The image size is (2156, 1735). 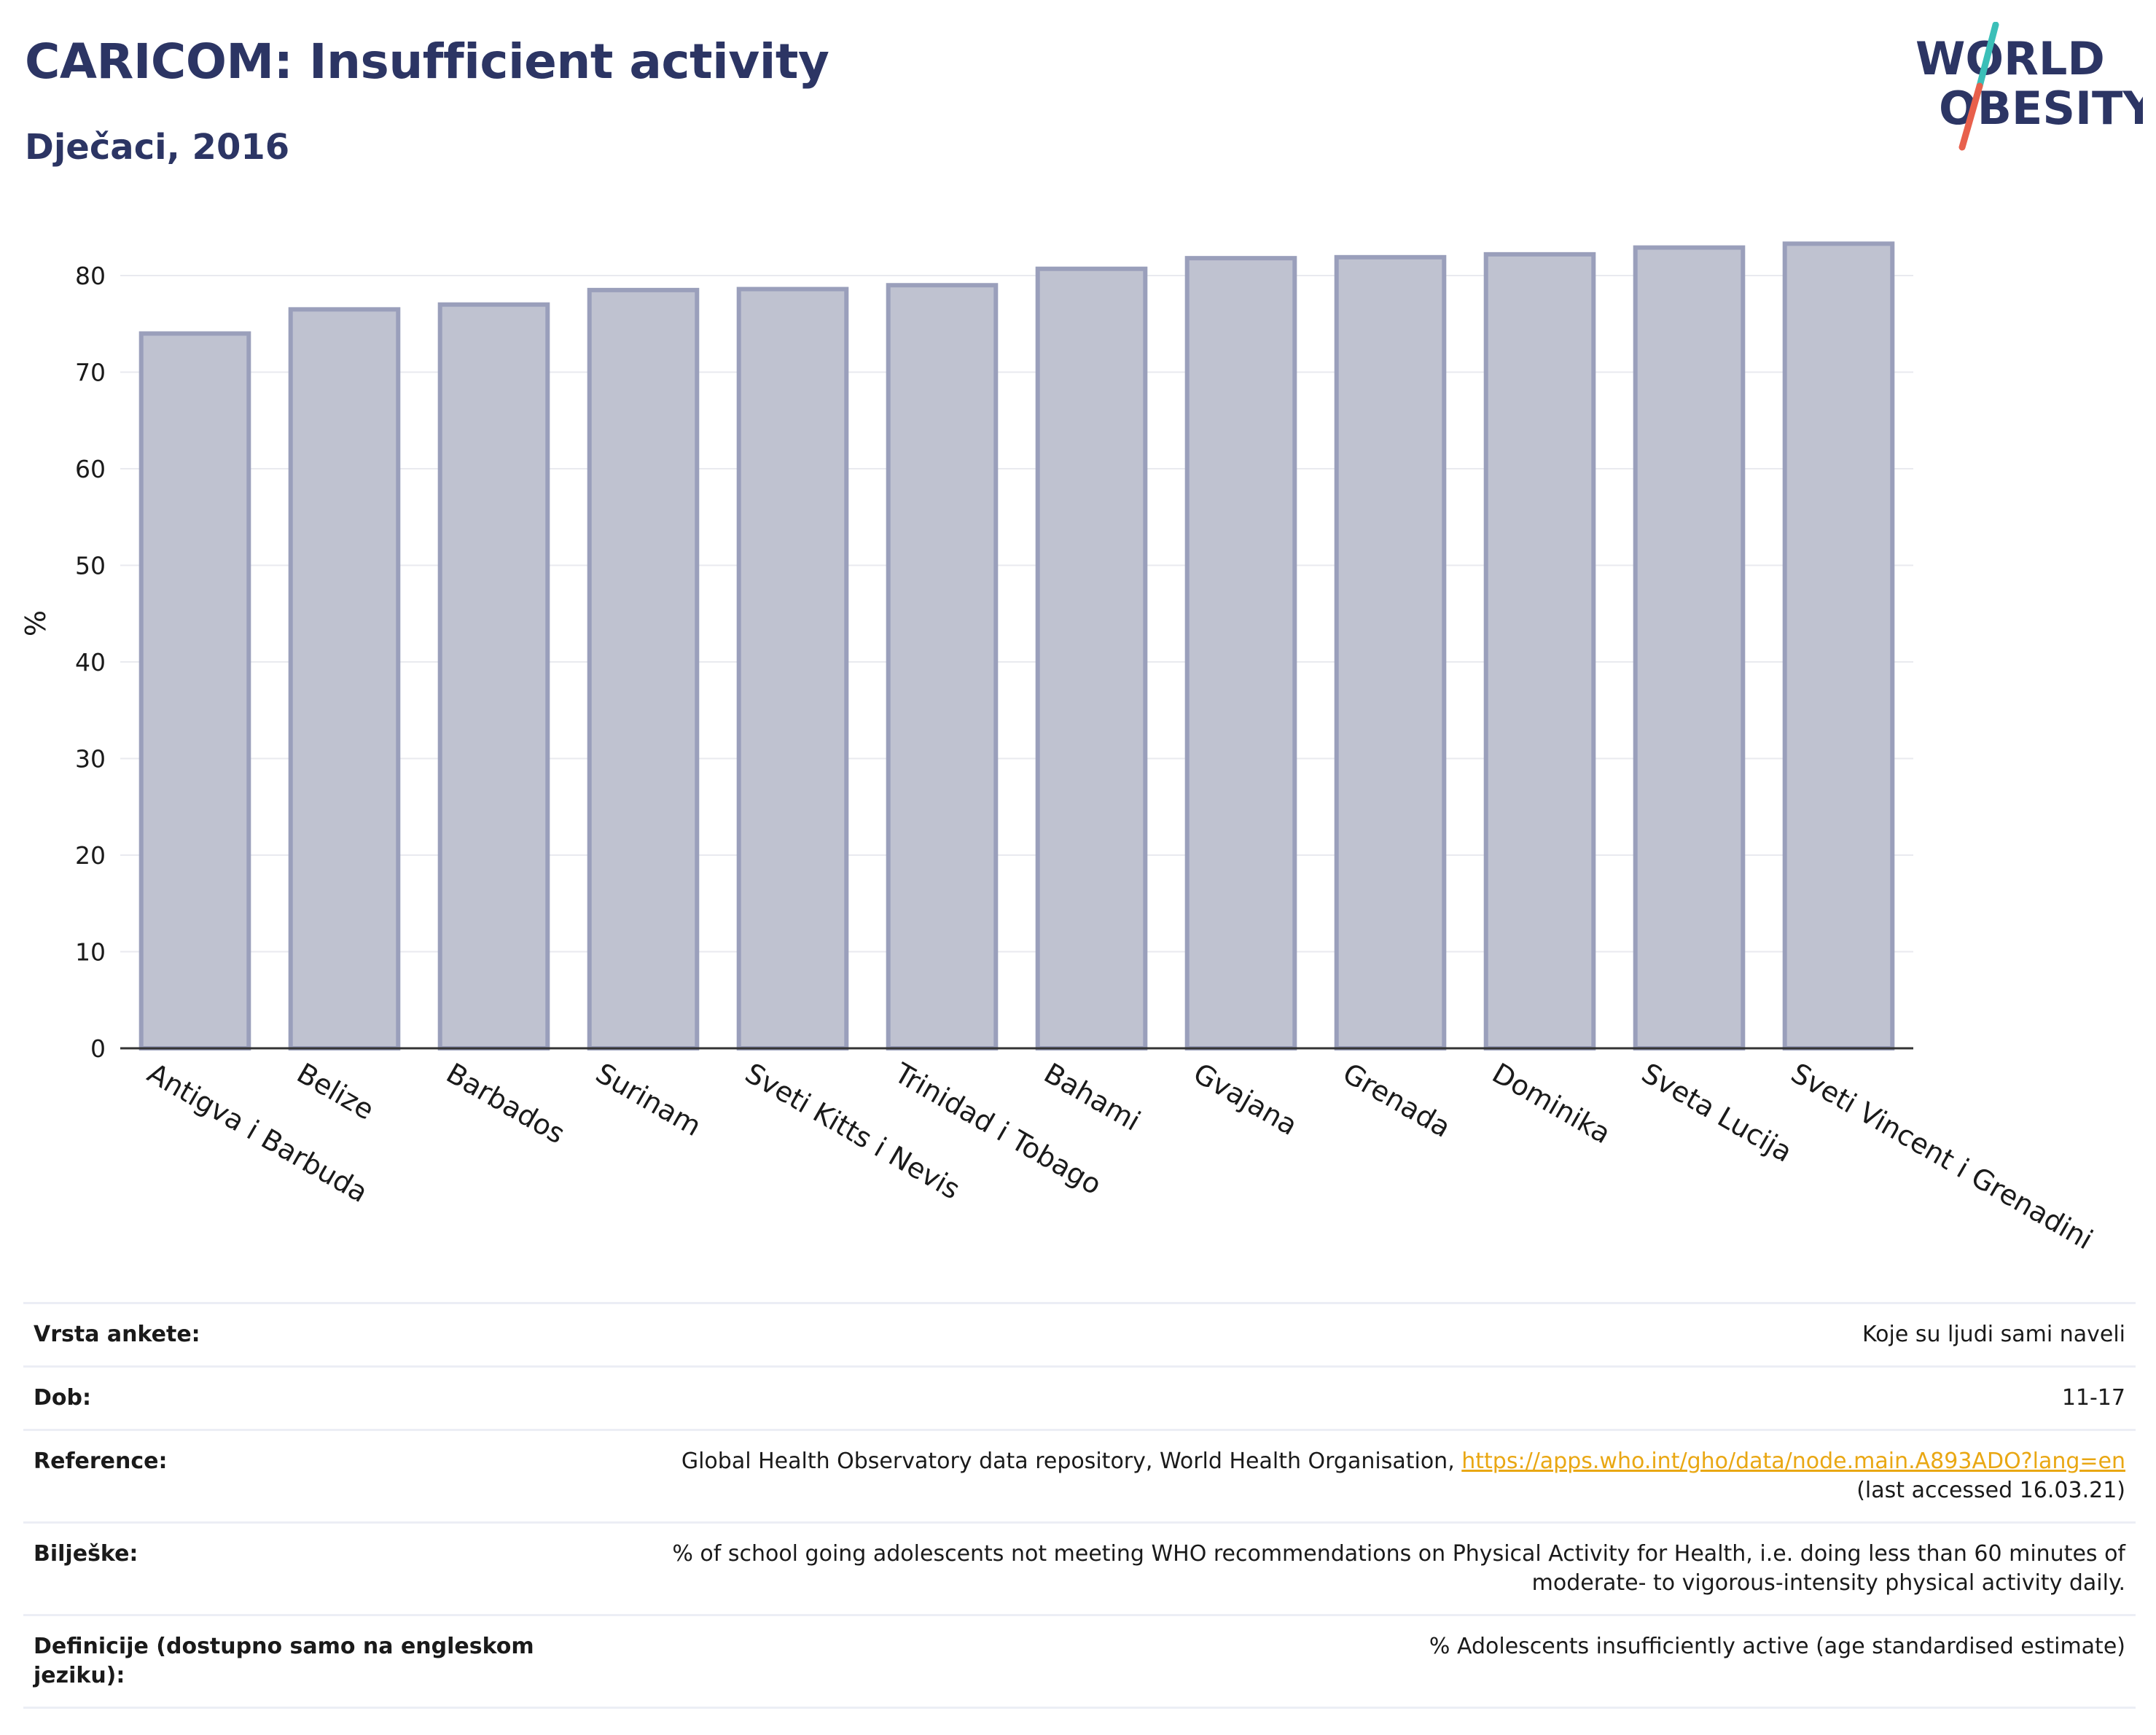 What do you see at coordinates (1551, 1103) in the screenshot?
I see `x-tick-label: Dominika` at bounding box center [1551, 1103].